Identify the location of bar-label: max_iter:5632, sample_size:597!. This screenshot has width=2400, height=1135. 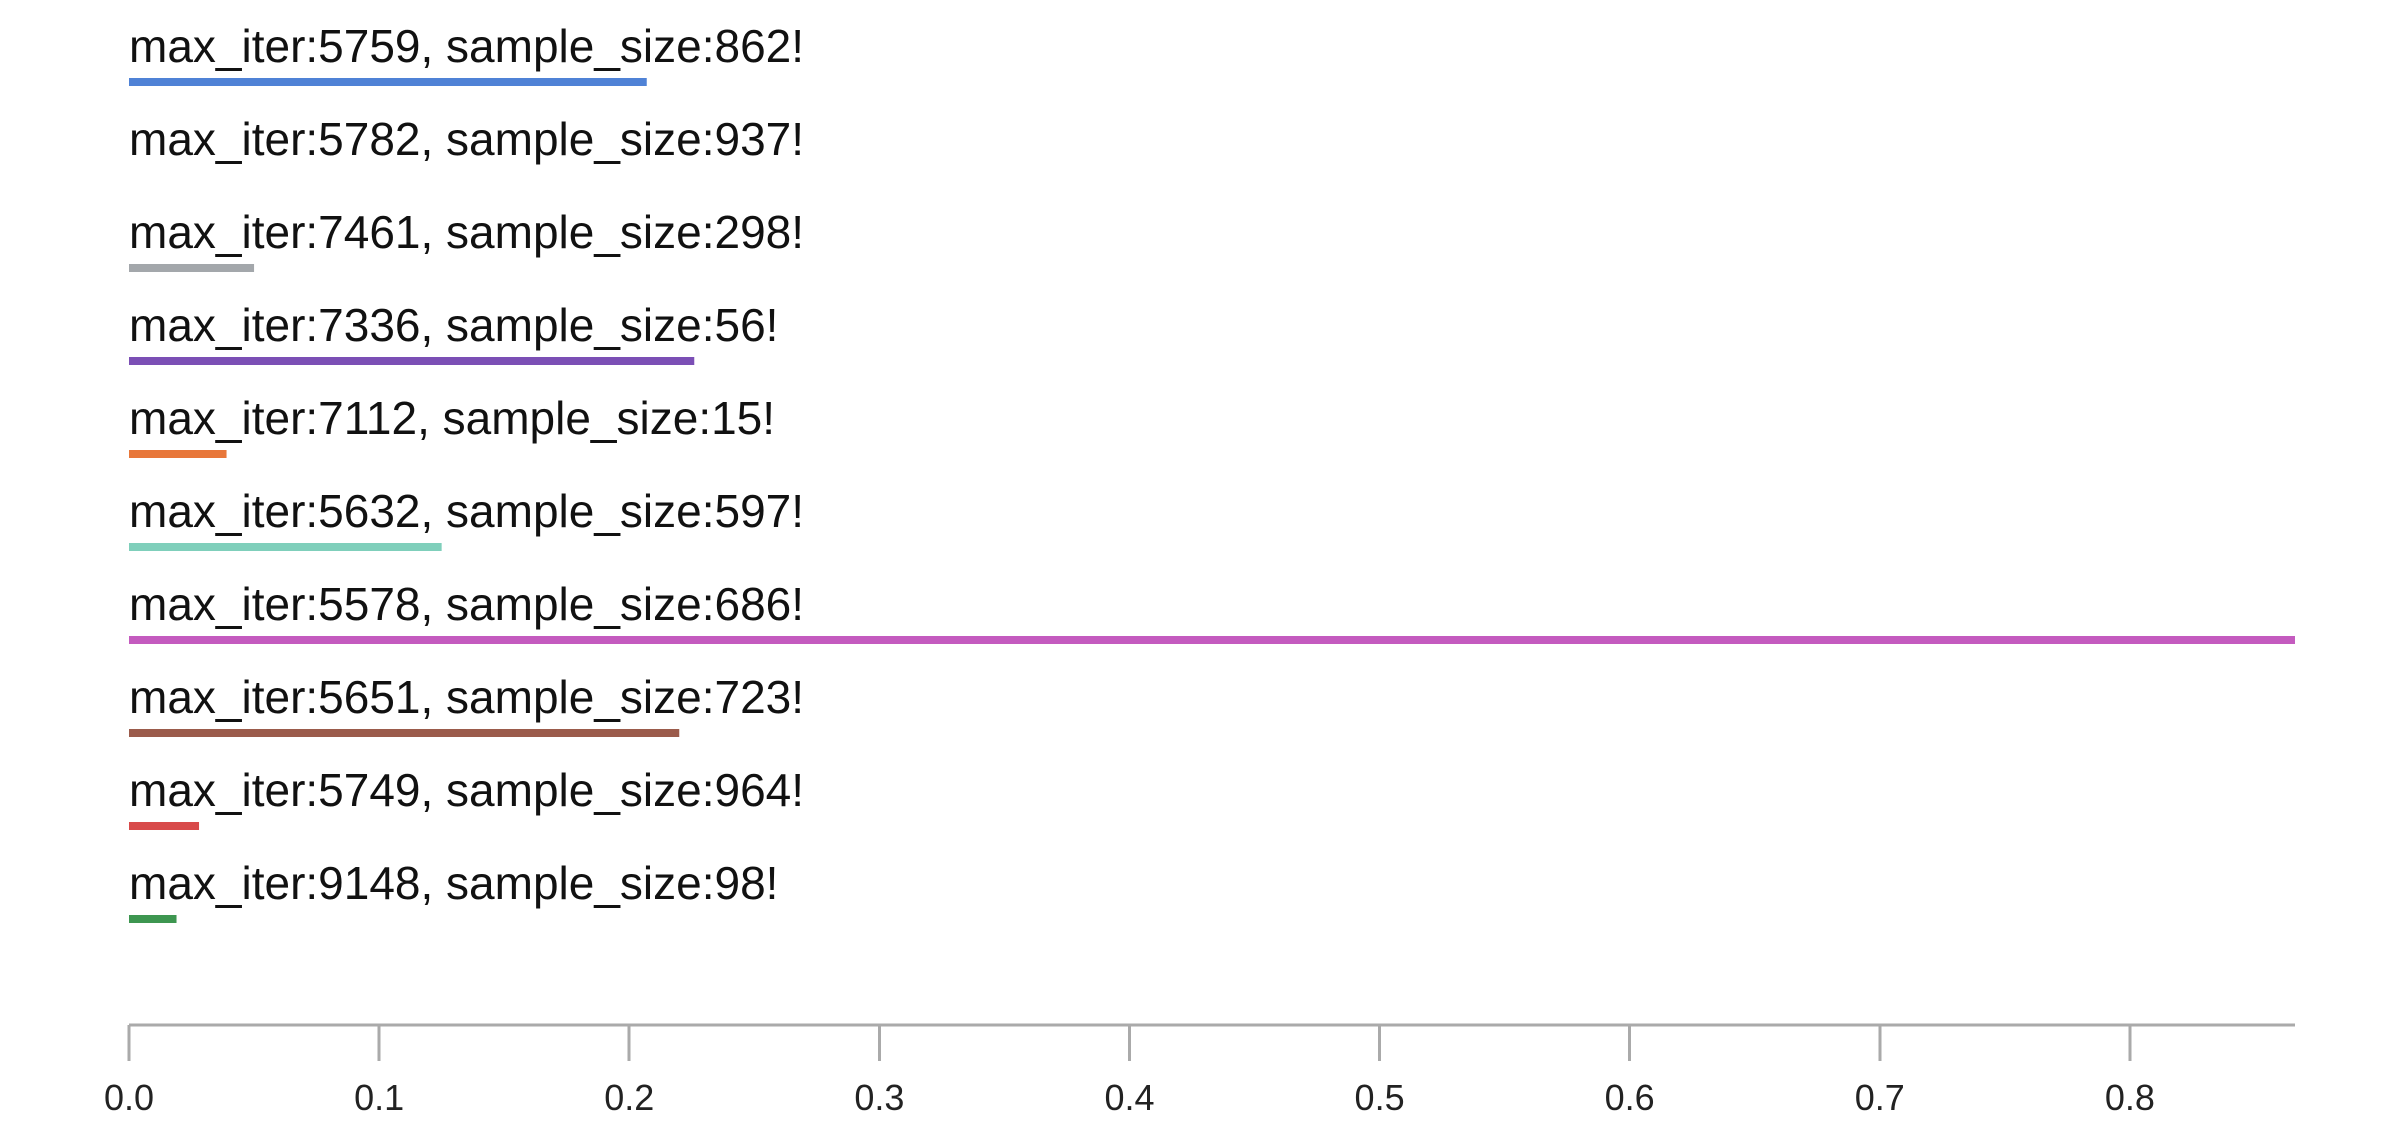
(466, 511).